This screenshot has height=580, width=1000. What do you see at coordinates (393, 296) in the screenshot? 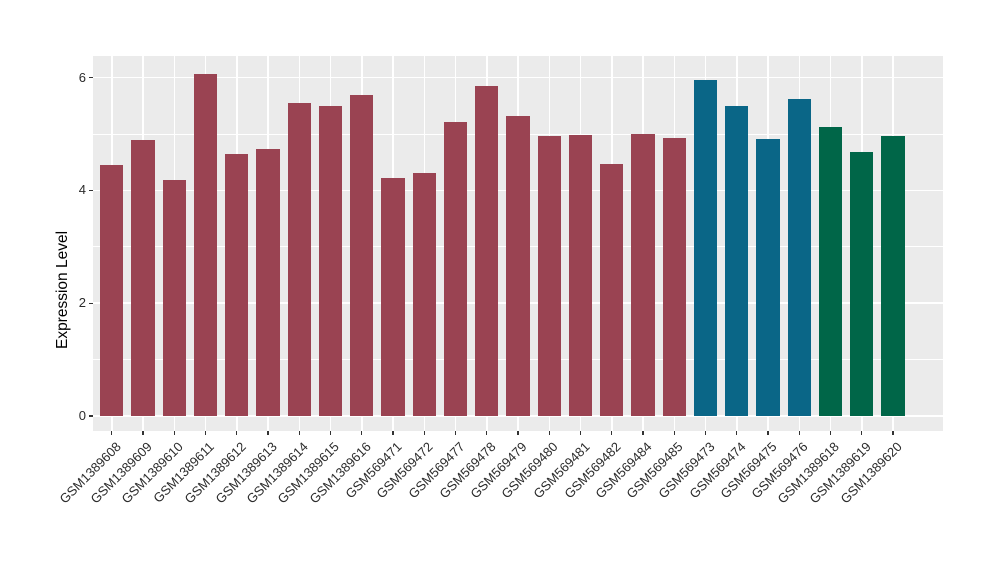
I see `bar-GSM569471` at bounding box center [393, 296].